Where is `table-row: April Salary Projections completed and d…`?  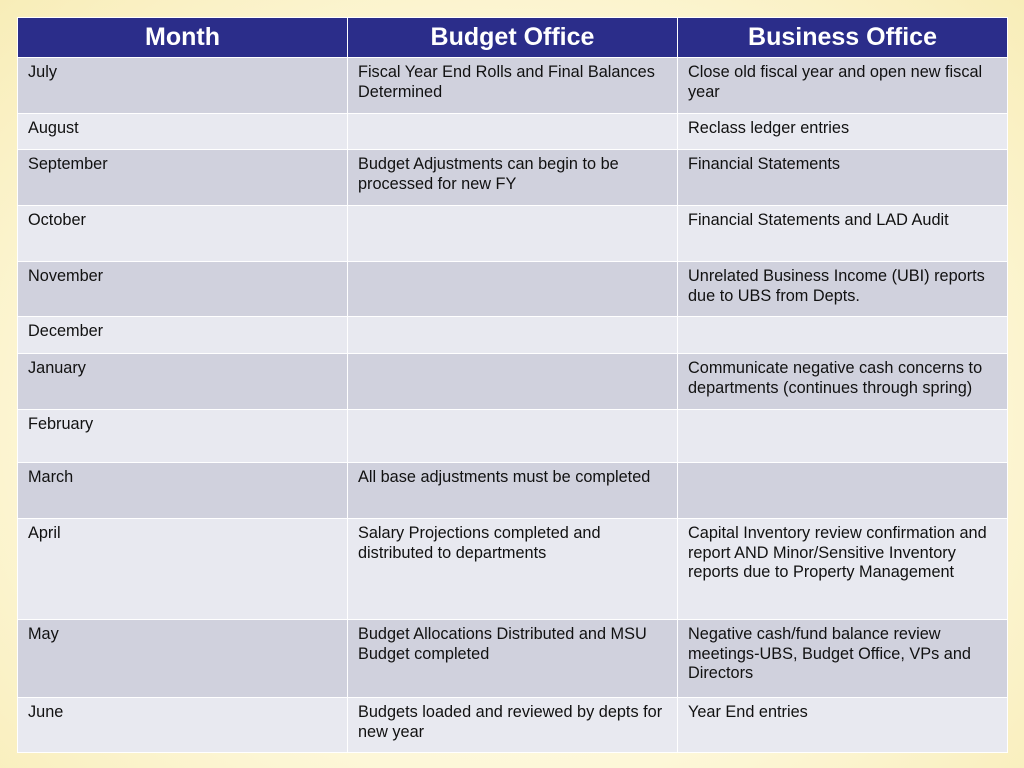
table-row: April Salary Projections completed and d… is located at coordinates (512, 569).